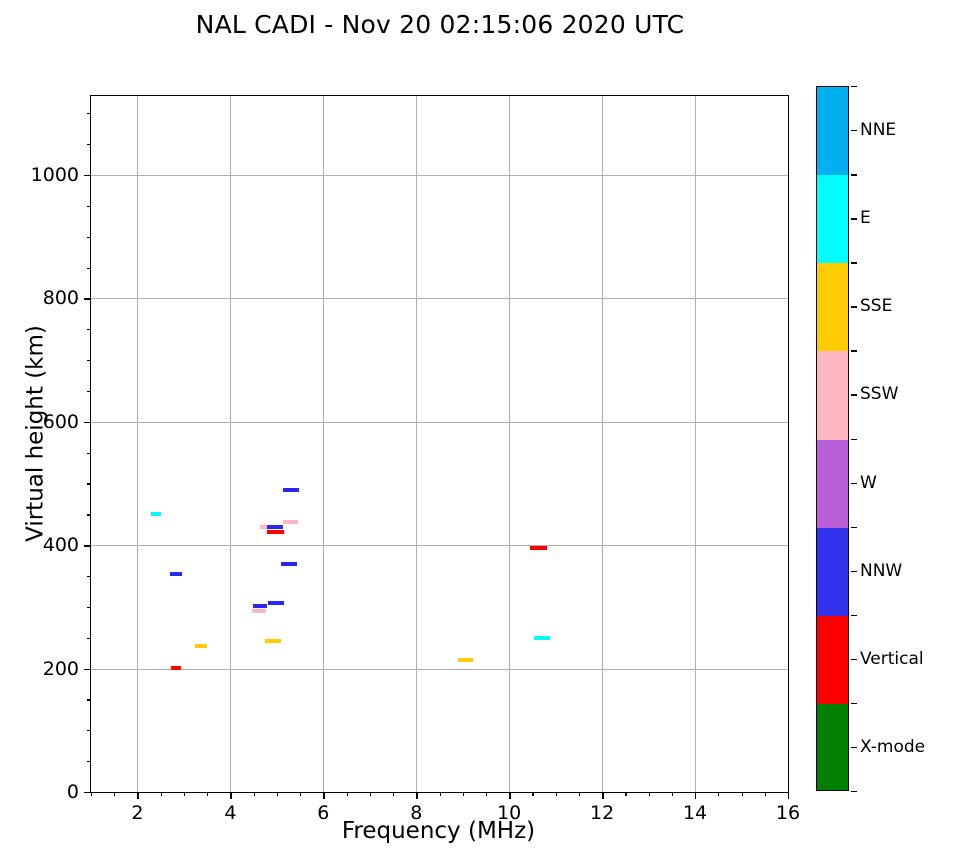 This screenshot has width=958, height=857. What do you see at coordinates (323, 813) in the screenshot?
I see `x-axis-tick-label: 6` at bounding box center [323, 813].